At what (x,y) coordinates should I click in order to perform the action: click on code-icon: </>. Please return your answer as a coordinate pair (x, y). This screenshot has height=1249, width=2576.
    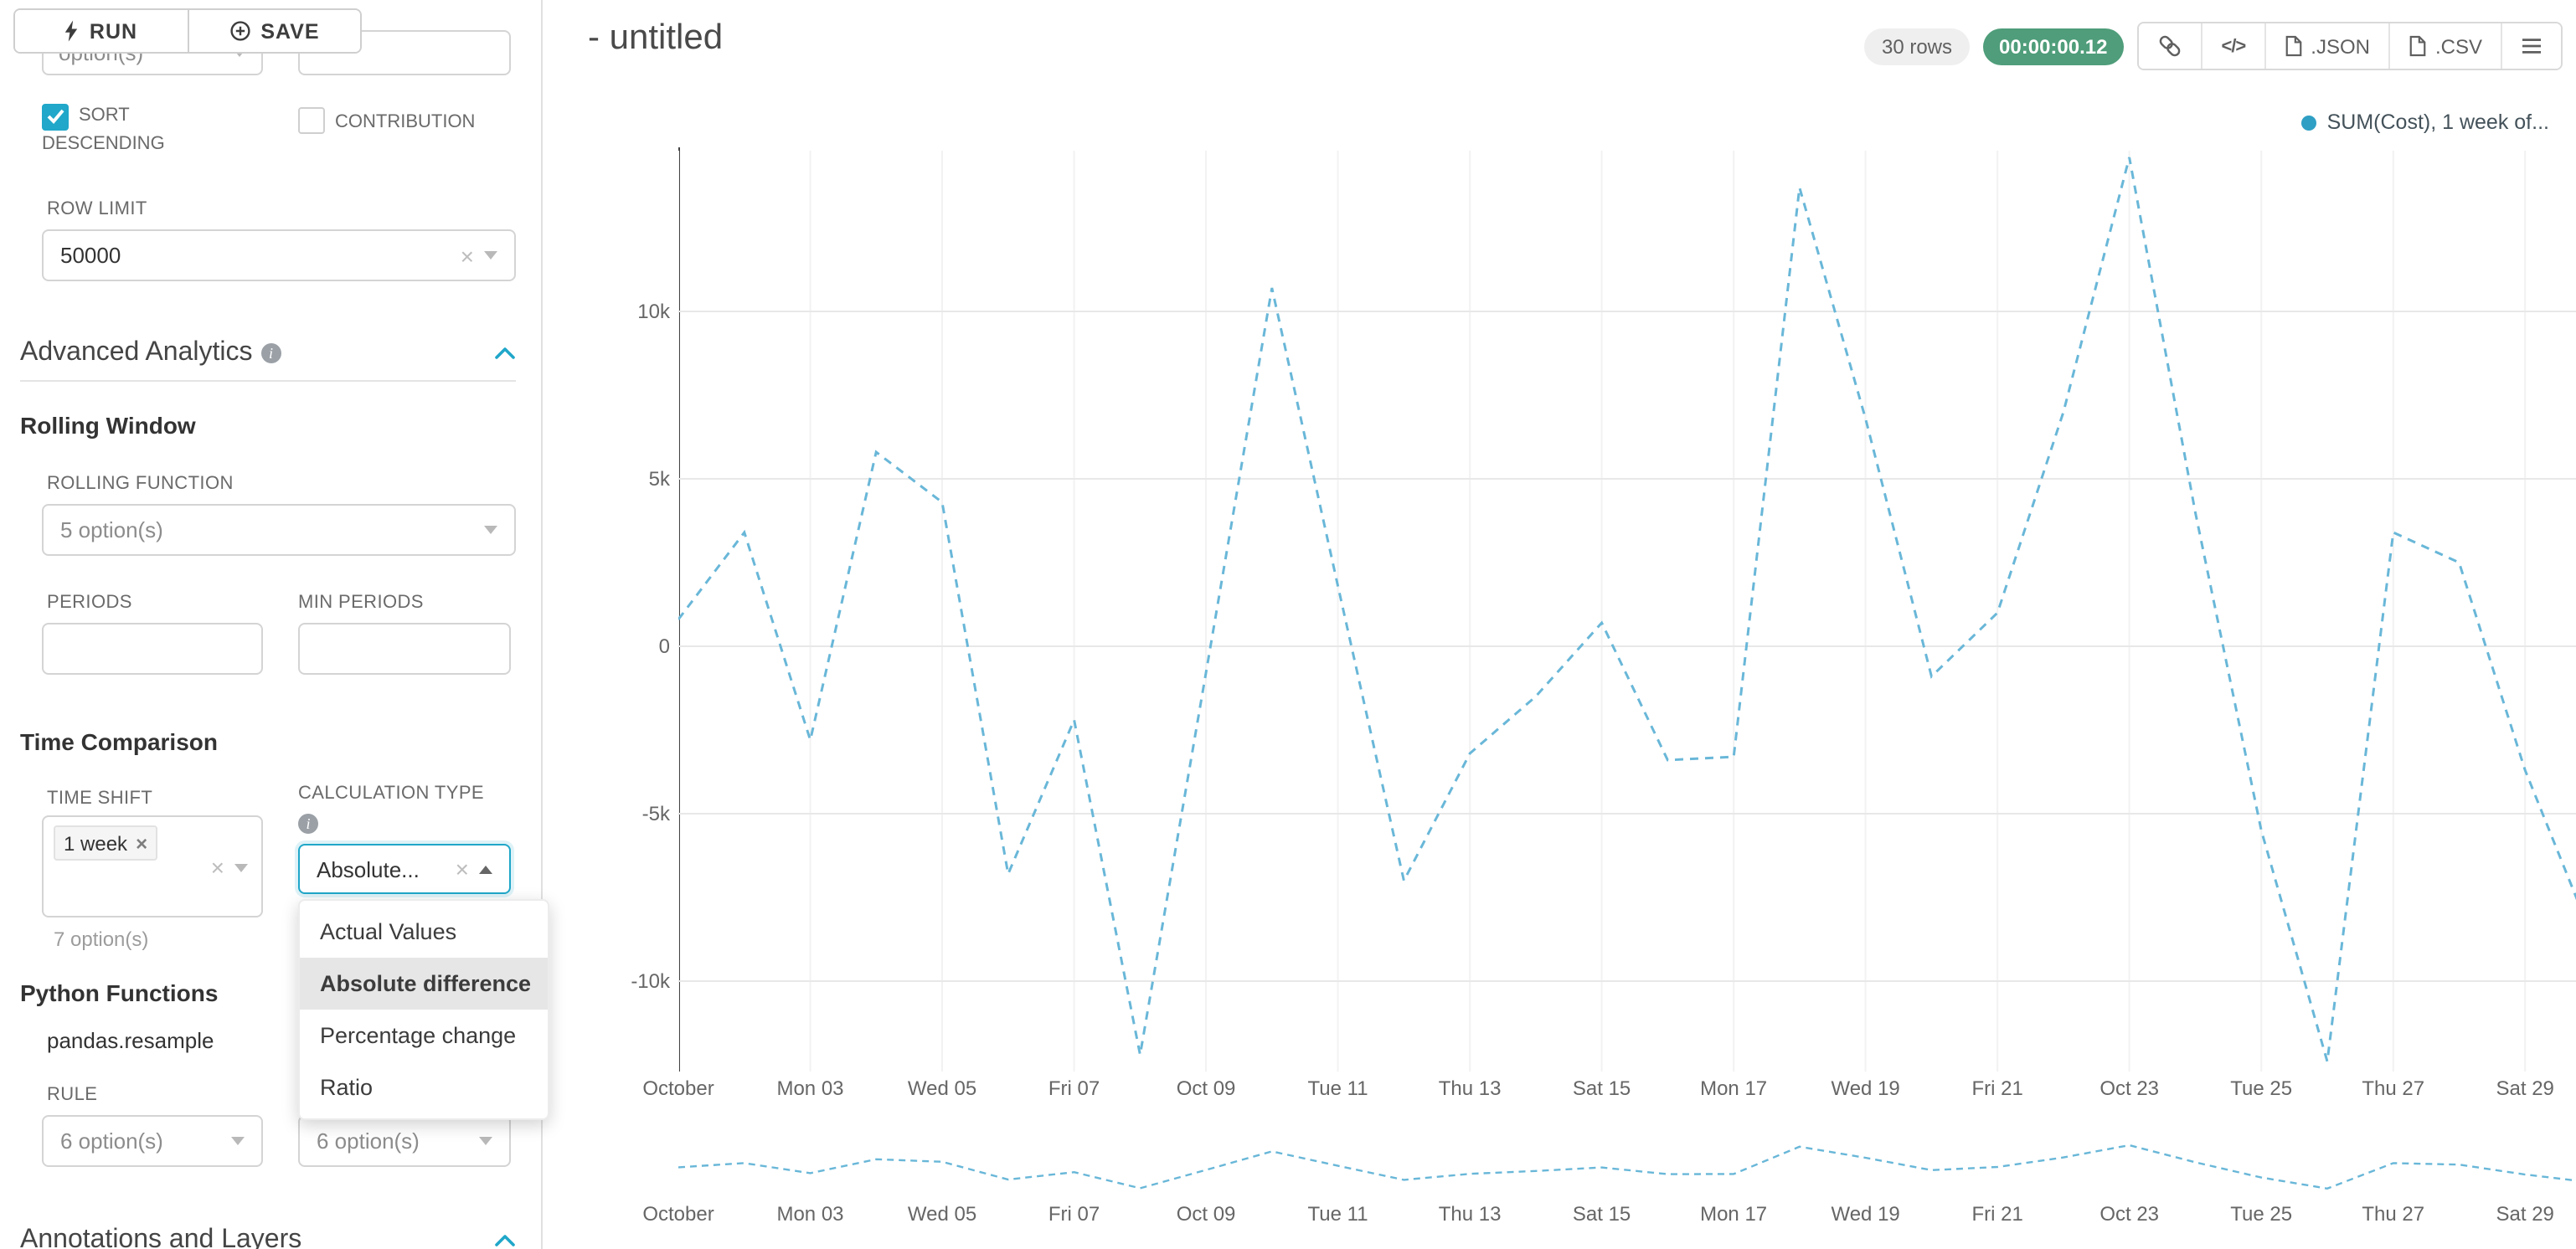
    Looking at the image, I should click on (2233, 46).